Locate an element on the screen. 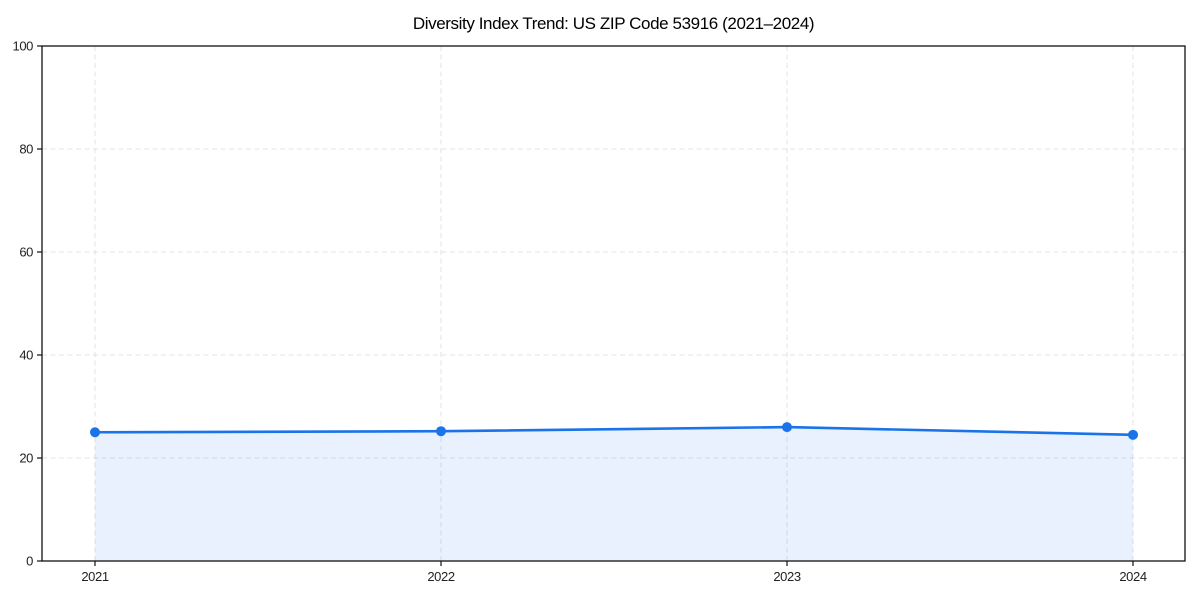 Image resolution: width=1200 pixels, height=600 pixels. y-tick-label-60: 60 is located at coordinates (26, 252).